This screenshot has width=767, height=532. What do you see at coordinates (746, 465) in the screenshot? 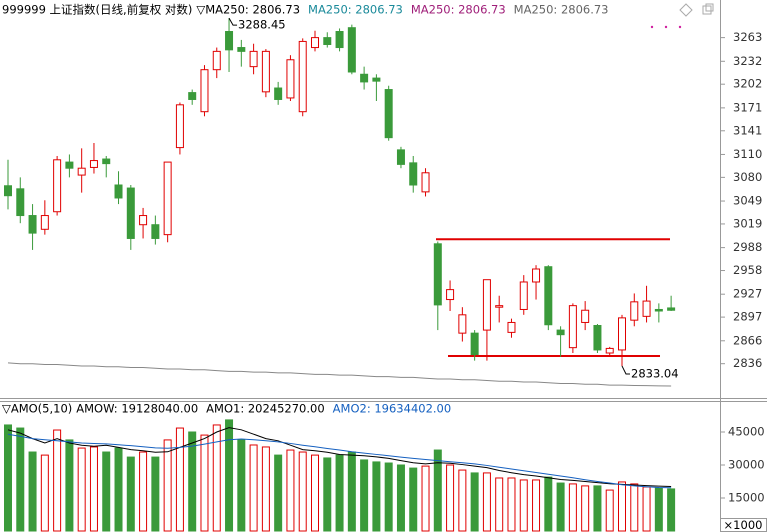
I see `y-tick-label: 30000` at bounding box center [746, 465].